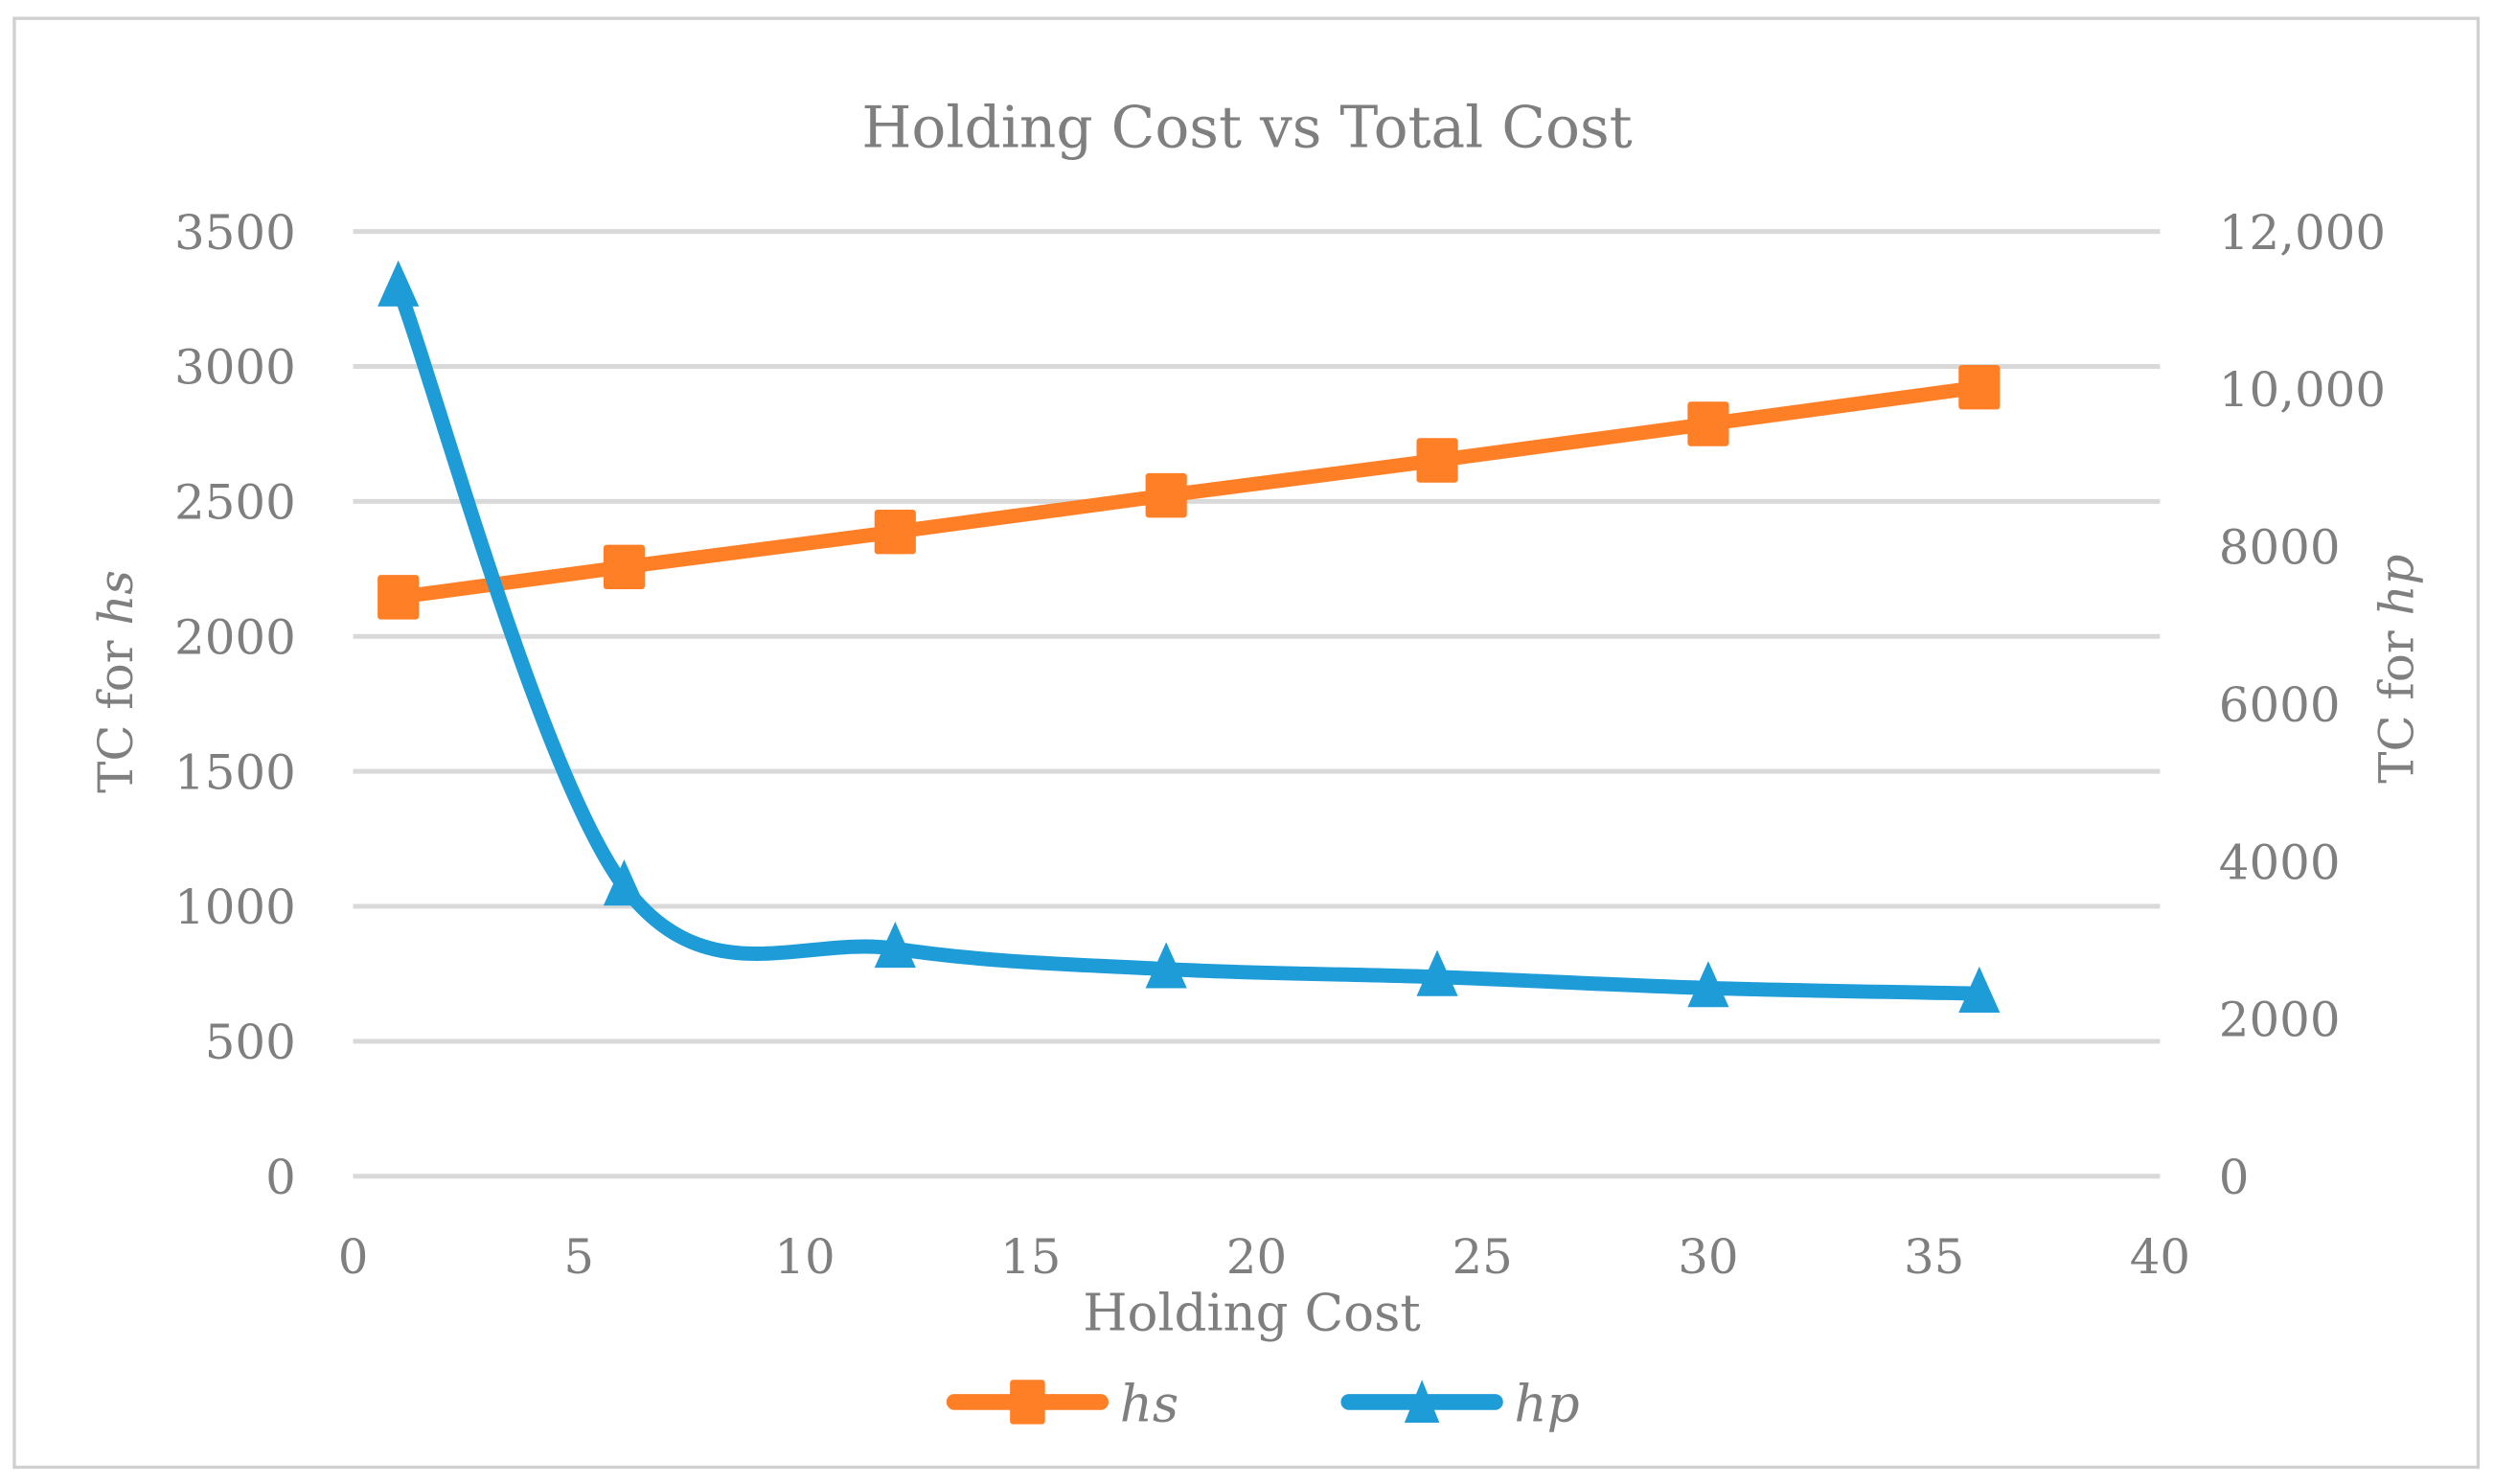  What do you see at coordinates (235, 503) in the screenshot?
I see `y-left-tick-label: 2500` at bounding box center [235, 503].